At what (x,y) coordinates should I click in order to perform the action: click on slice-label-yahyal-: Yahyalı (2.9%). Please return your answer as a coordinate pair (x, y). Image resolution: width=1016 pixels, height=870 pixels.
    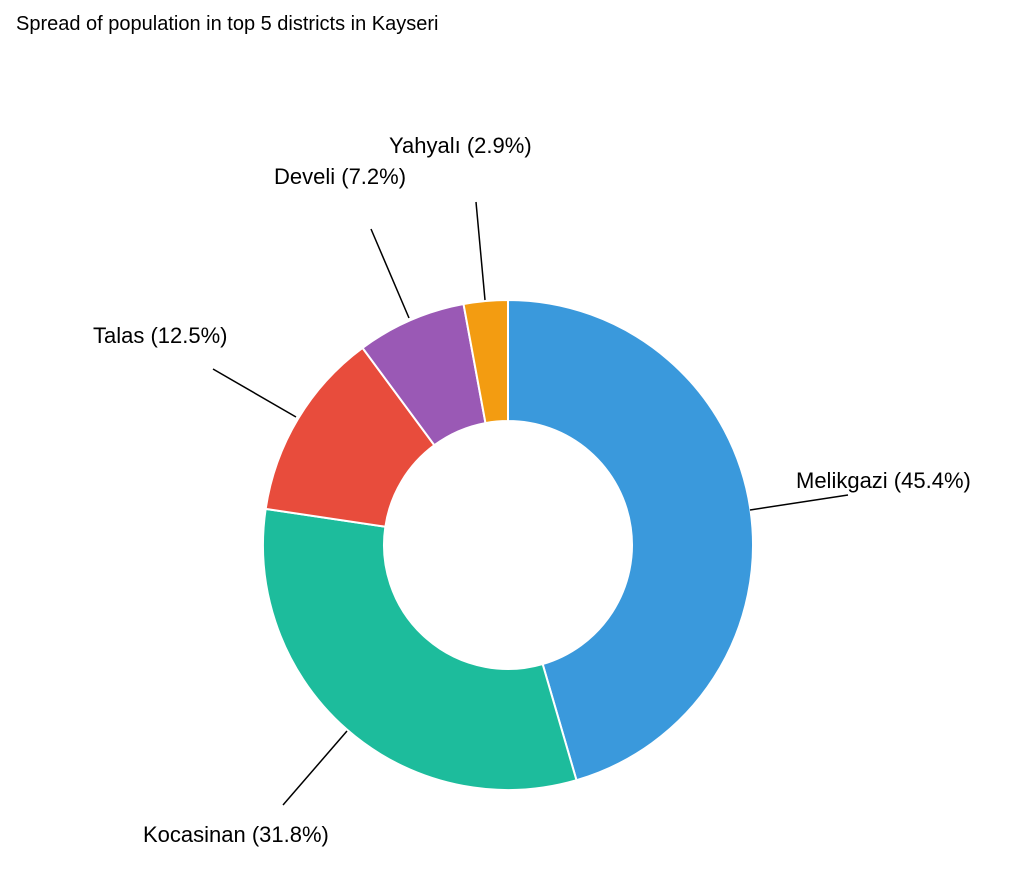
    Looking at the image, I should click on (460, 145).